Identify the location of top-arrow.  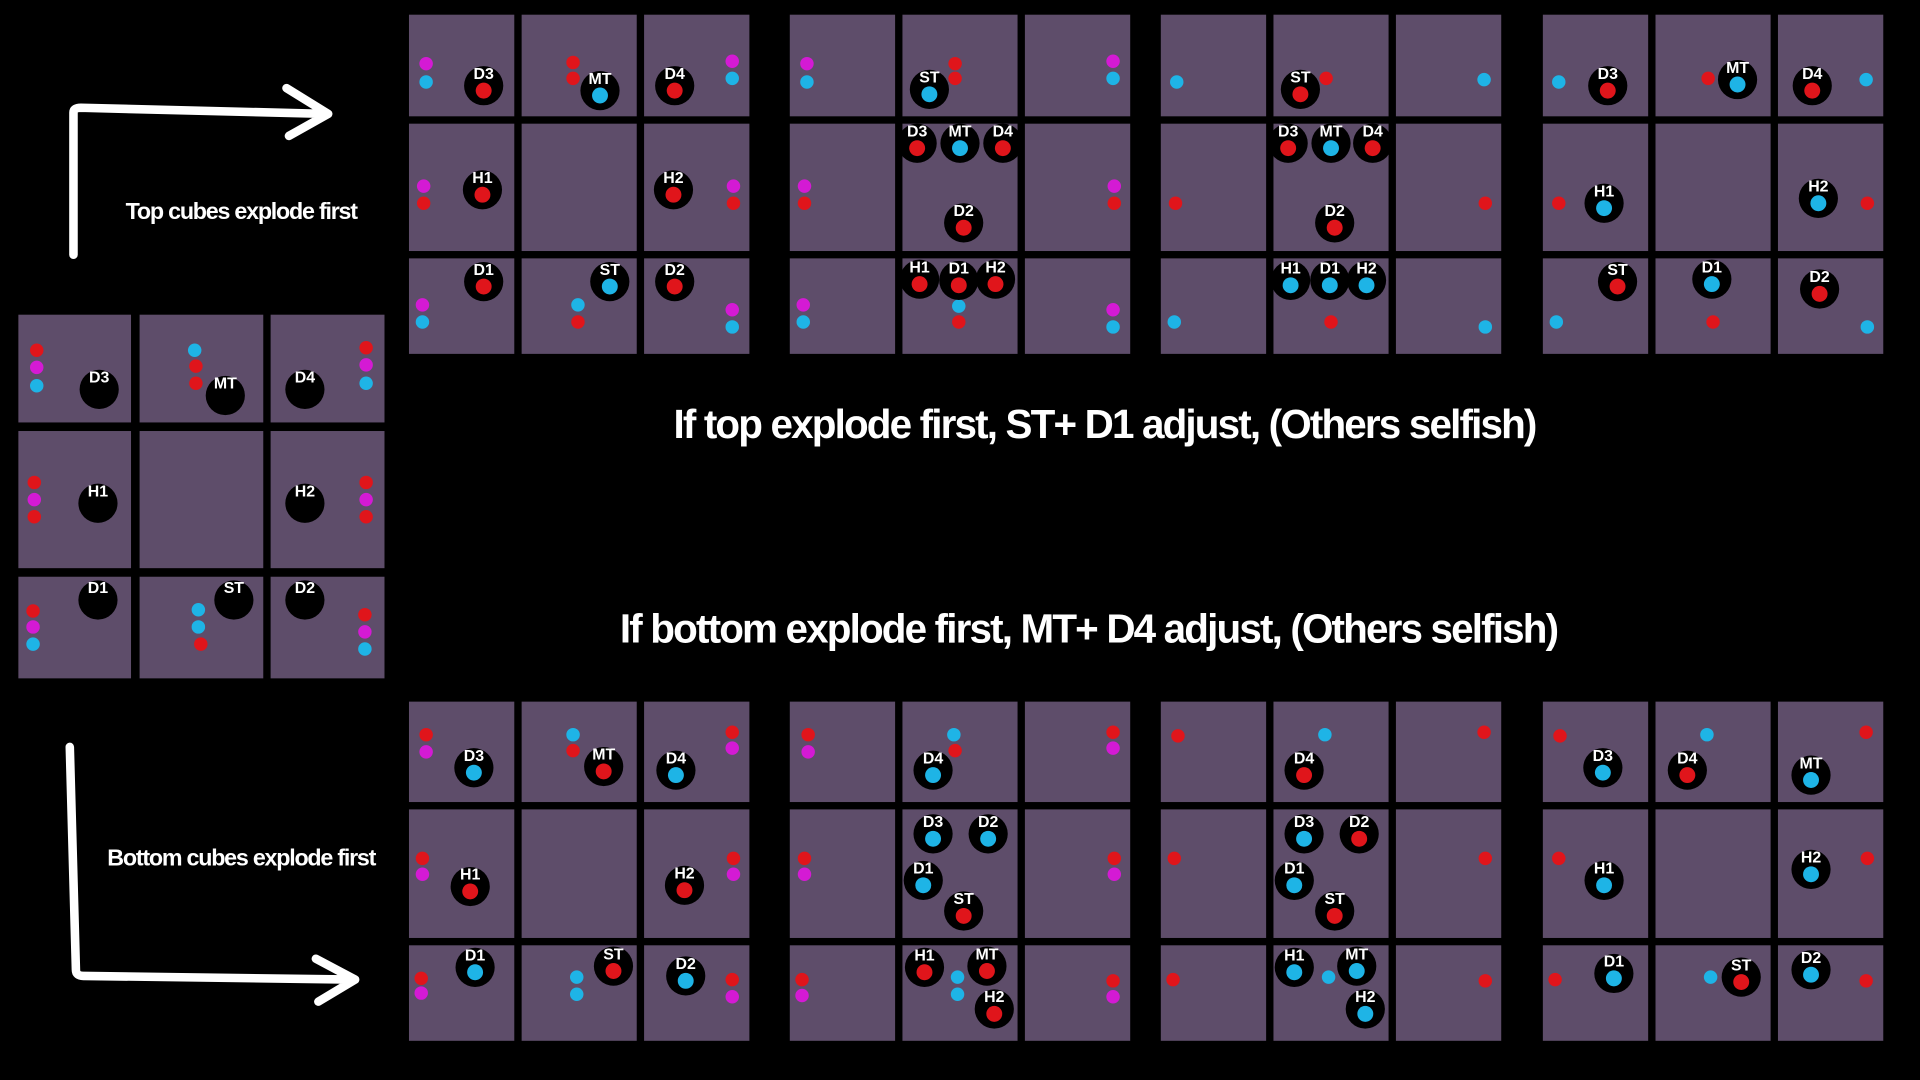
(201, 171).